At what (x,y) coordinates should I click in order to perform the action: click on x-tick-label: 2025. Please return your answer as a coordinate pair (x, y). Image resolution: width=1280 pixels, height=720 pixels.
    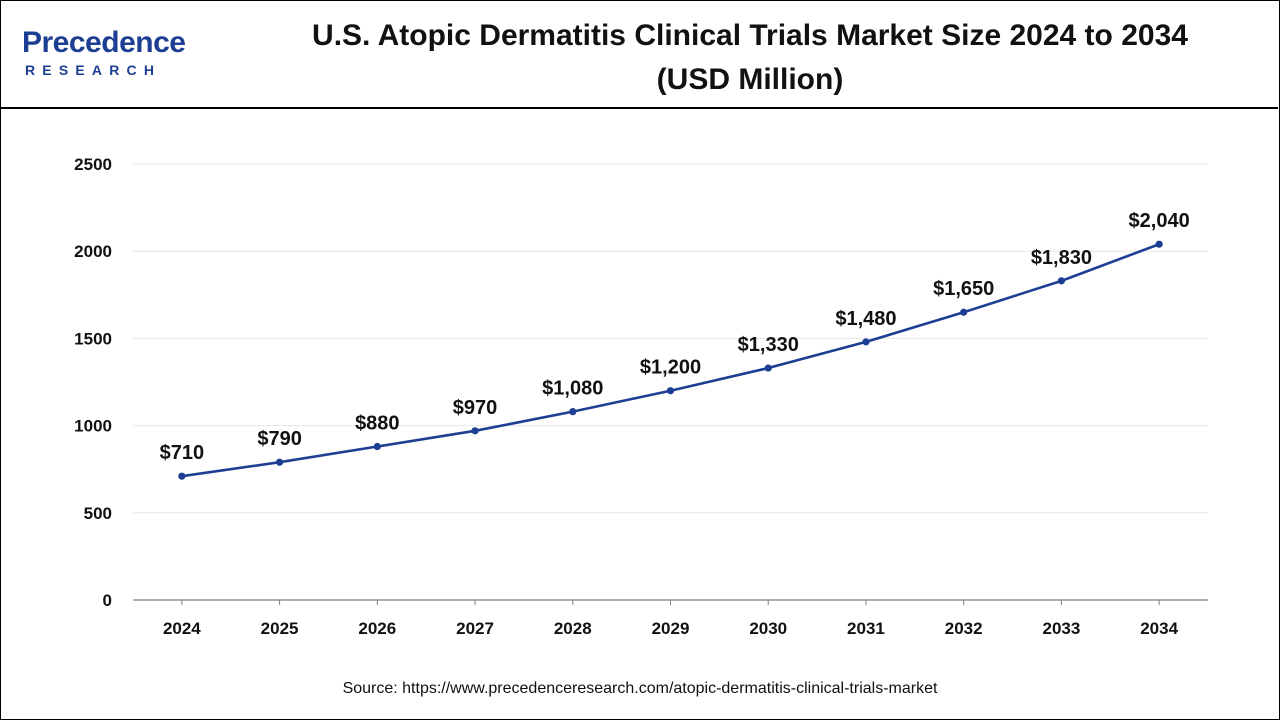
    Looking at the image, I should click on (280, 628).